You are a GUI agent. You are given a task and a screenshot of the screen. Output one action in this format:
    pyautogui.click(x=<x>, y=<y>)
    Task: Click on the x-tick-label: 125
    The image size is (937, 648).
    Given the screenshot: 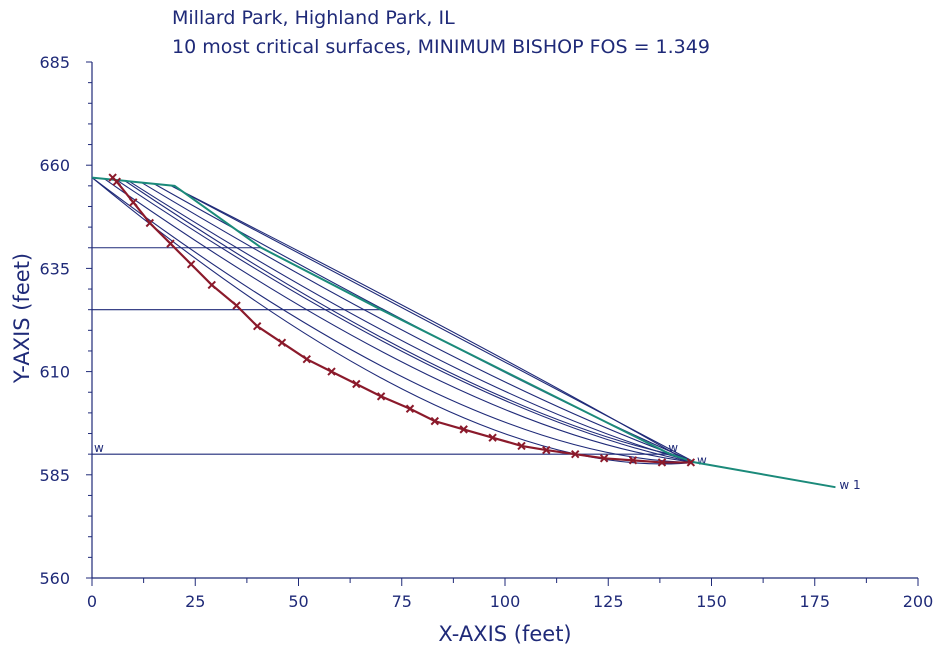 What is the action you would take?
    pyautogui.click(x=608, y=601)
    